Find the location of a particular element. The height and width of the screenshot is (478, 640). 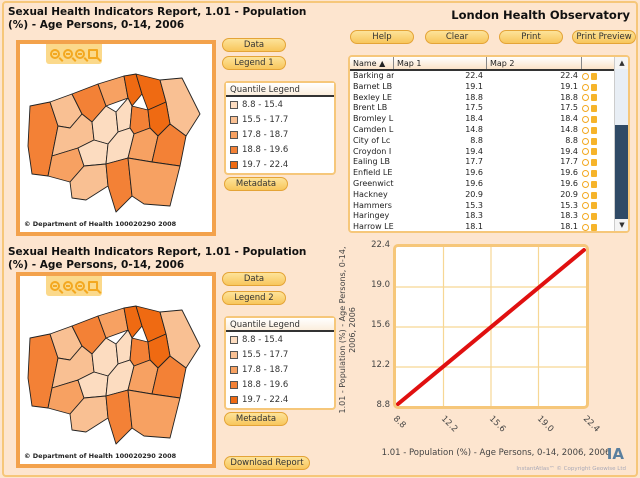

scroll-down-icon: ▼ is located at coordinates (621, 225).